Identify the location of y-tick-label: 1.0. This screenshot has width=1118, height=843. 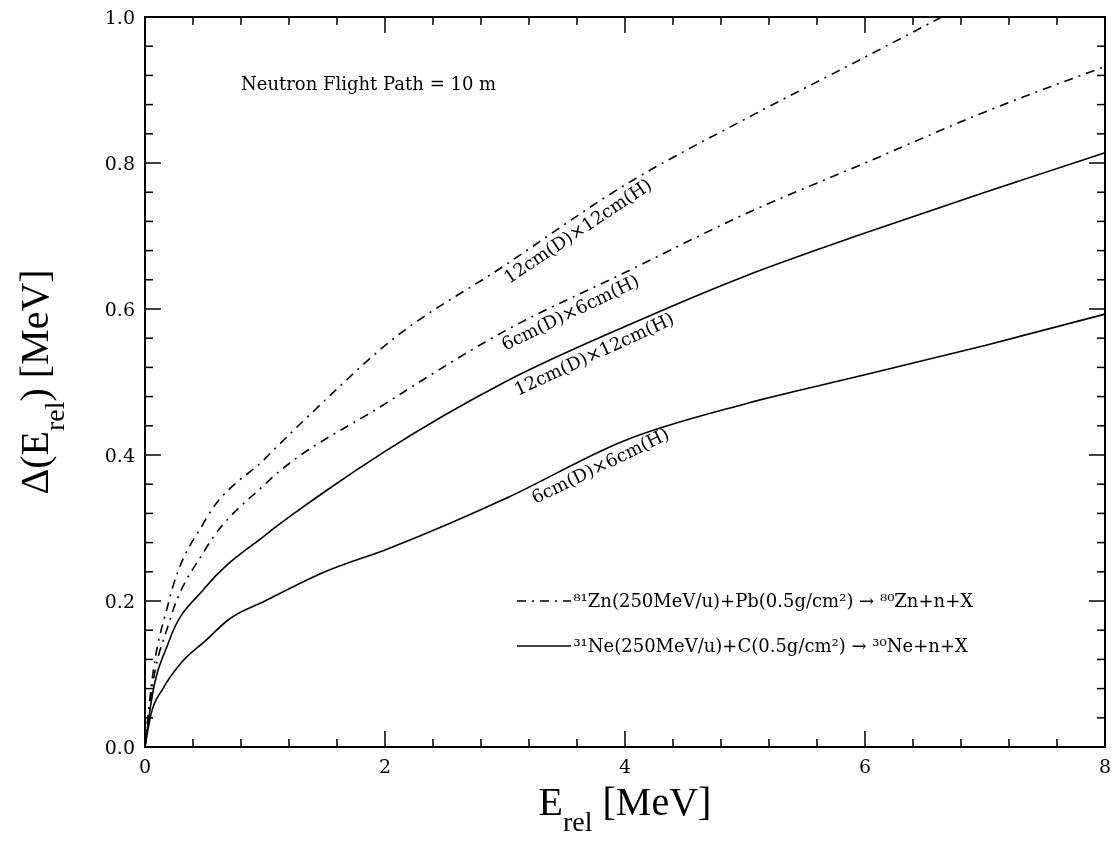
(119, 16).